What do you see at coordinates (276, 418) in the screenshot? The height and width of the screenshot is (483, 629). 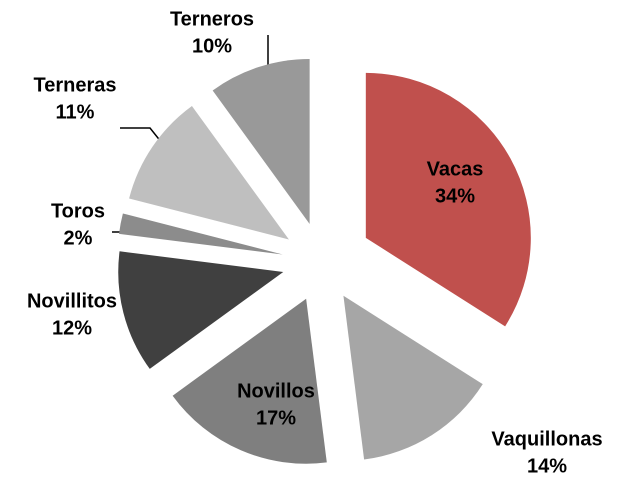 I see `slice-value-label: 17%` at bounding box center [276, 418].